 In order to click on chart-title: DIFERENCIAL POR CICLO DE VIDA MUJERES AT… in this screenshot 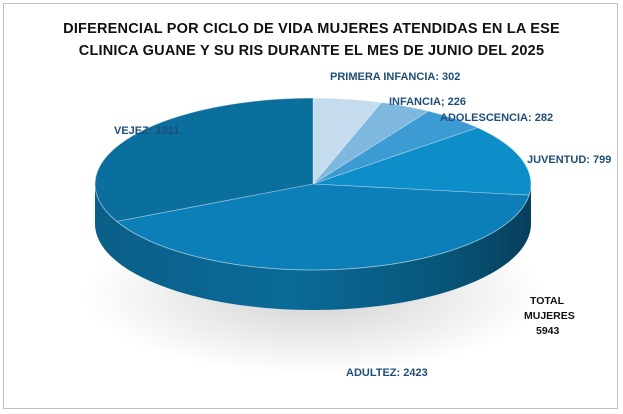, I will do `click(311, 40)`.